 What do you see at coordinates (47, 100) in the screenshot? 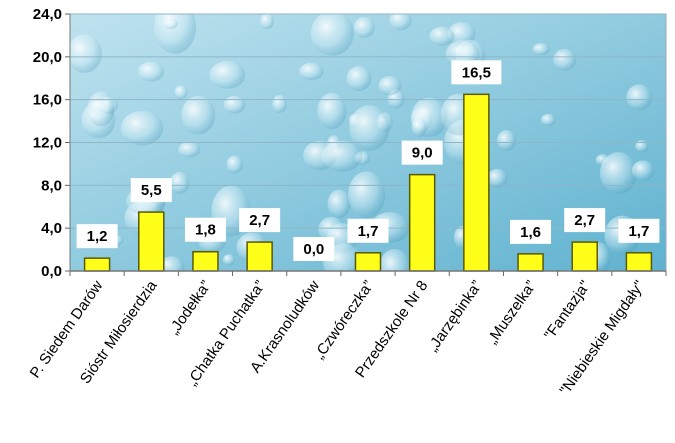
I see `y-tick-label: 16,0` at bounding box center [47, 100].